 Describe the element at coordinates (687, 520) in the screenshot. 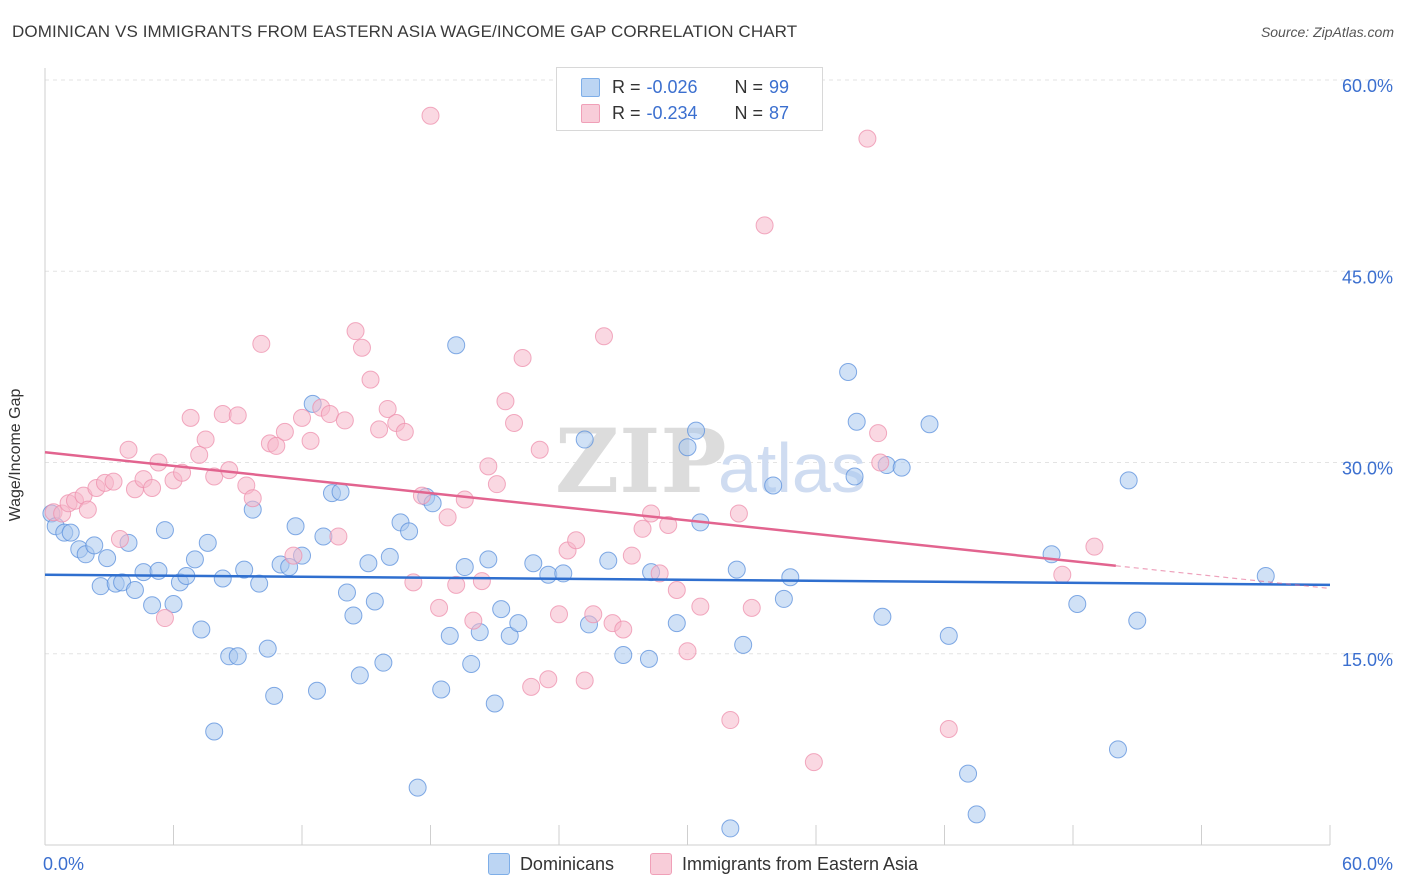

I see `trend-lines` at that location.